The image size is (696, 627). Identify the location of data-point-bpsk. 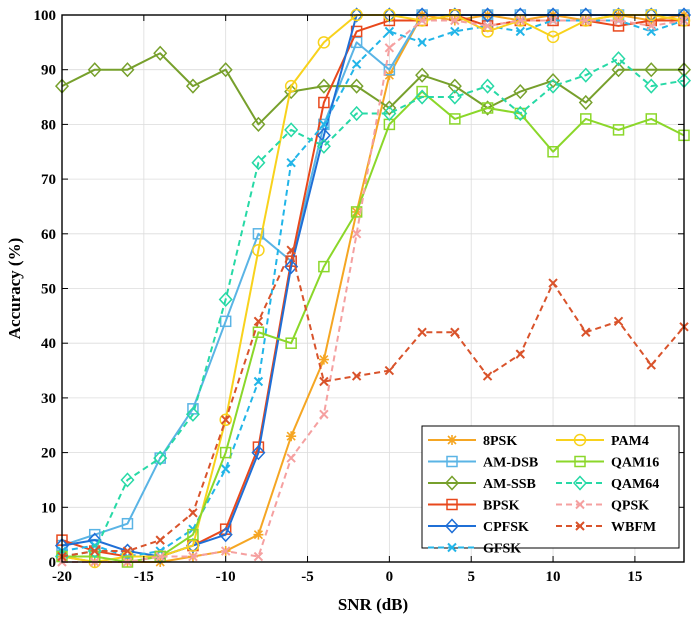
(324, 102).